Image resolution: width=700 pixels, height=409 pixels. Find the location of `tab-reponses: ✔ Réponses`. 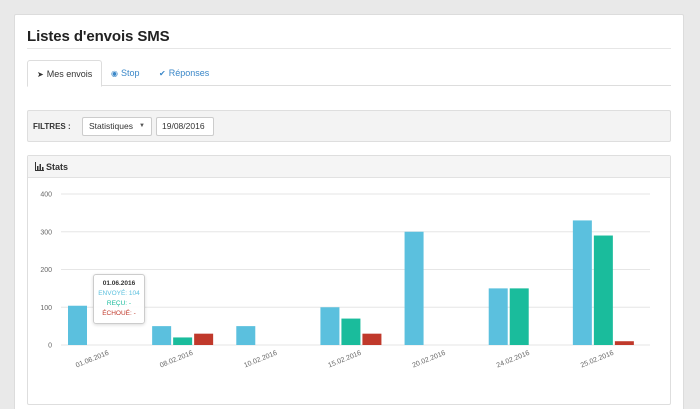

tab-reponses: ✔ Réponses is located at coordinates (184, 73).